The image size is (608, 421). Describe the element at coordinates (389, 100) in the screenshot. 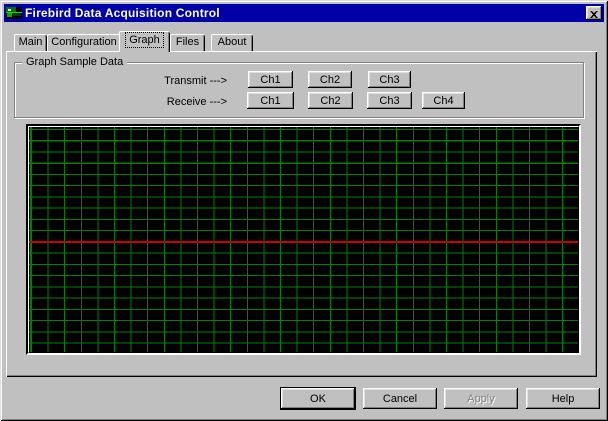

I see `receive-ch3-button: Ch3` at that location.